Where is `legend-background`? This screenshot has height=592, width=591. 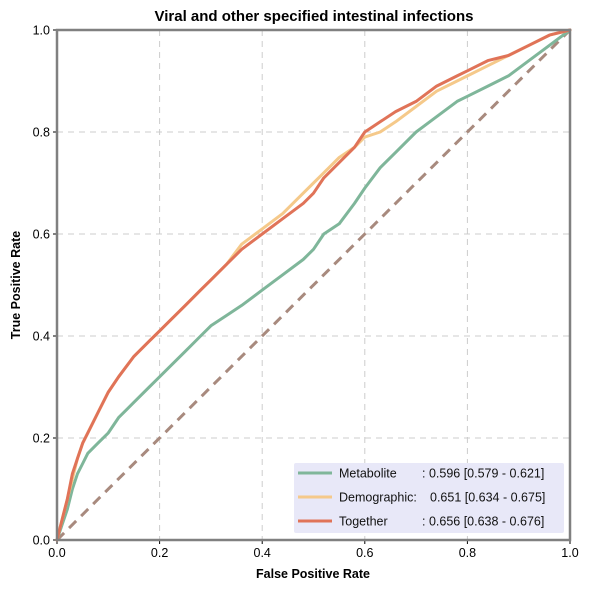
legend-background is located at coordinates (429, 498).